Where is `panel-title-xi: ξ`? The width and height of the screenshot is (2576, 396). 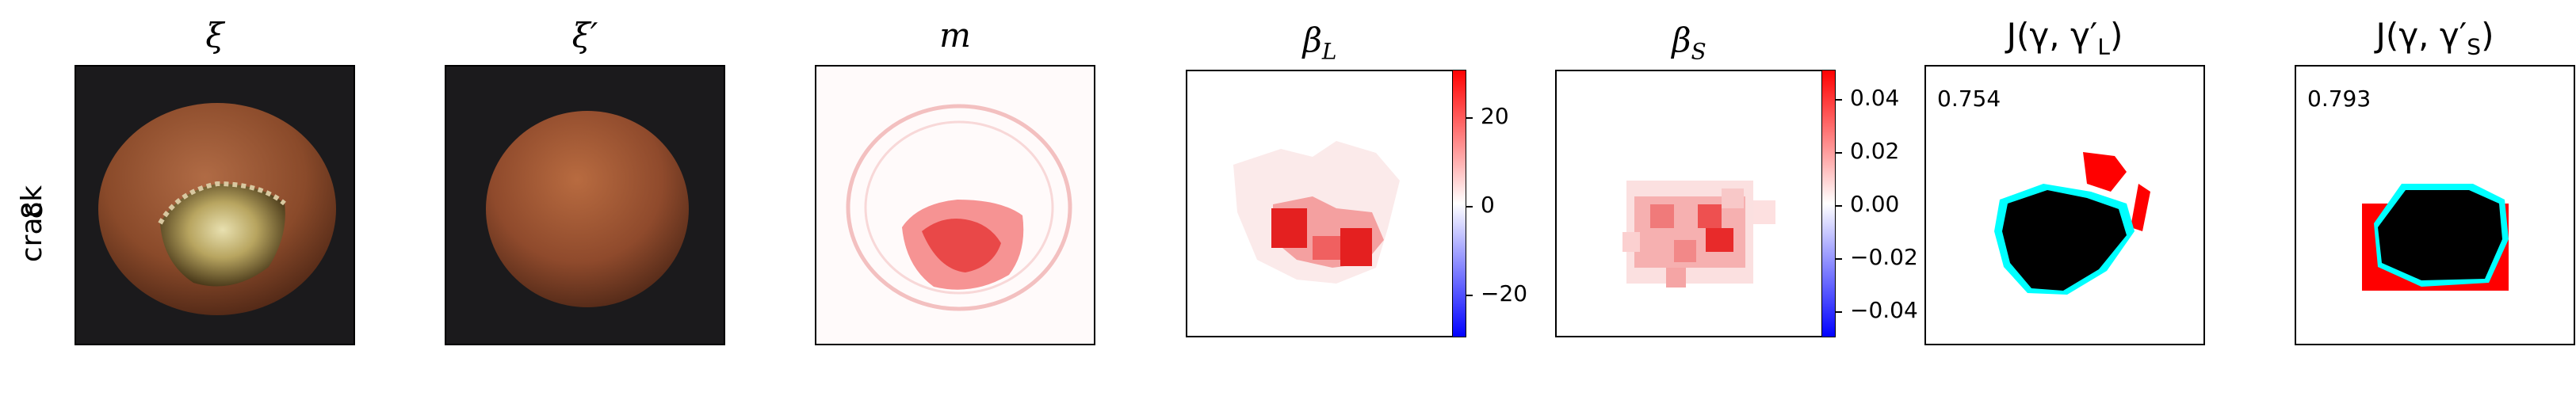
panel-title-xi: ξ is located at coordinates (214, 35).